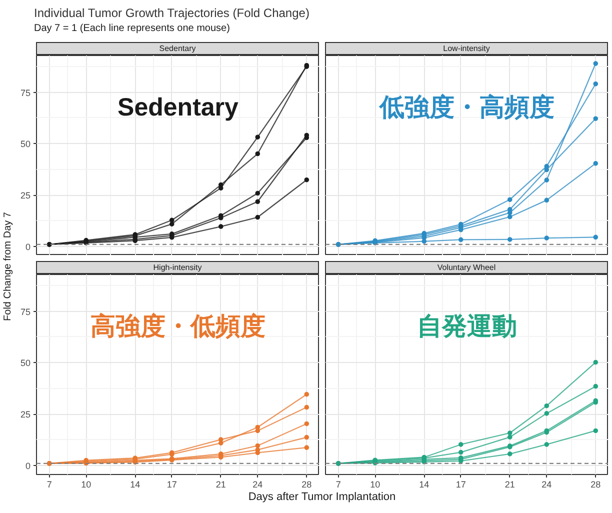 This screenshot has width=612, height=513. Describe the element at coordinates (178, 326) in the screenshot. I see `annotation: 高強度・低頻度` at that location.